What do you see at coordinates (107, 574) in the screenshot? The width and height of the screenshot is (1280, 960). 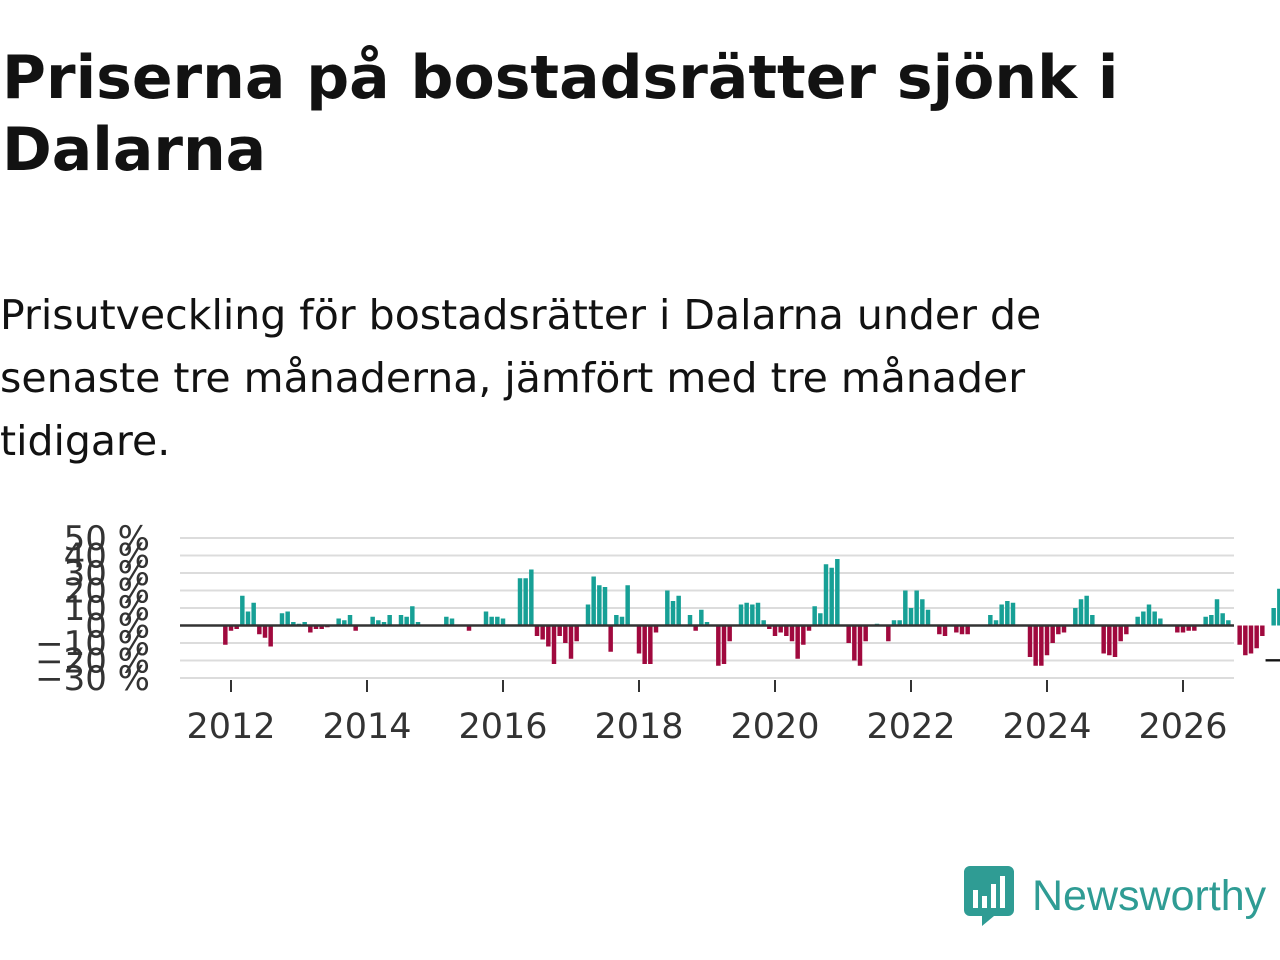 I see `y-tick-label: 30 %` at bounding box center [107, 574].